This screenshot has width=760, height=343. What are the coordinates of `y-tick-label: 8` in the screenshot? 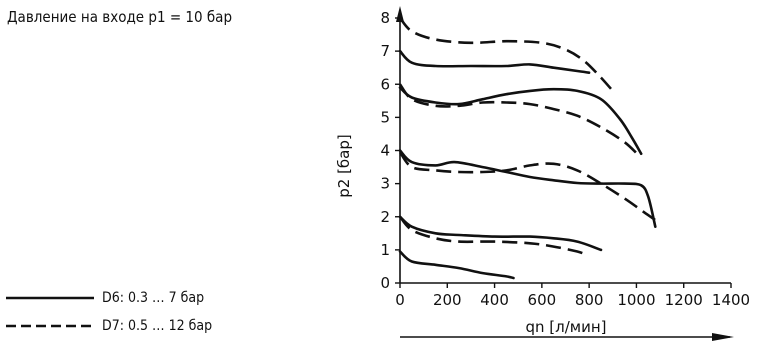 It's located at (385, 18).